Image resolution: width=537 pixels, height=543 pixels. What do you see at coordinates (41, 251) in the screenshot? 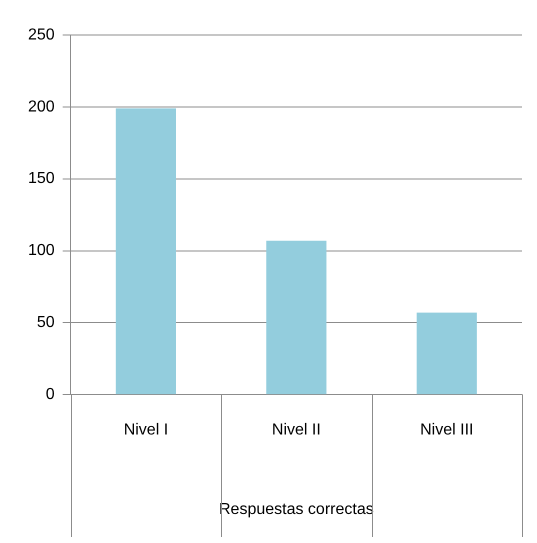
I see `y-tick-label: 100` at bounding box center [41, 251].